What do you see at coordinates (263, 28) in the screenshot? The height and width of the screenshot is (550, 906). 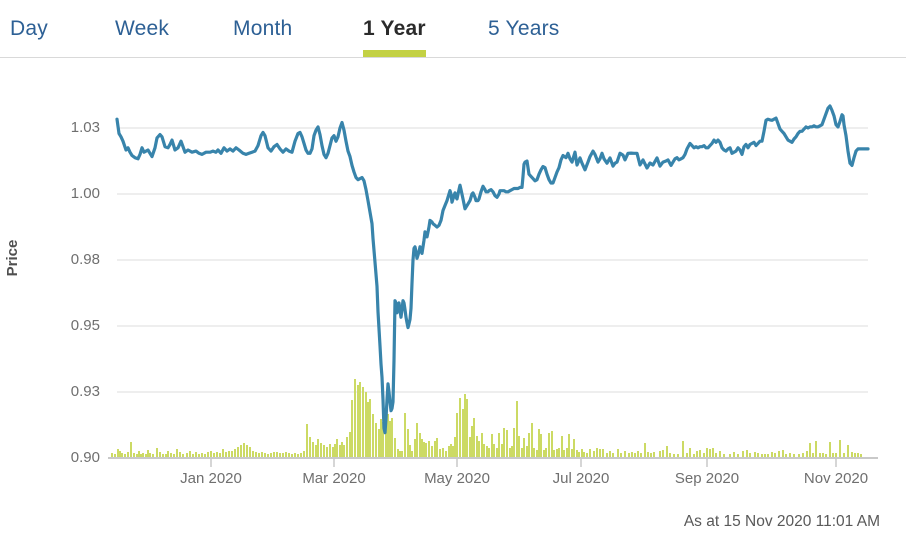 I see `tab-month: Month` at bounding box center [263, 28].